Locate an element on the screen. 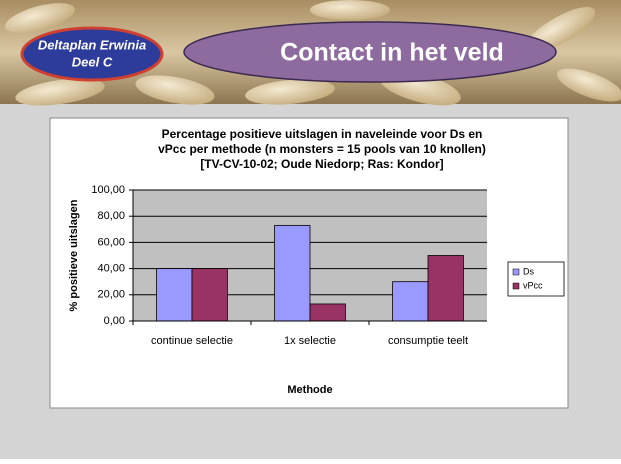  y-tick-label: 0,00 is located at coordinates (114, 321).